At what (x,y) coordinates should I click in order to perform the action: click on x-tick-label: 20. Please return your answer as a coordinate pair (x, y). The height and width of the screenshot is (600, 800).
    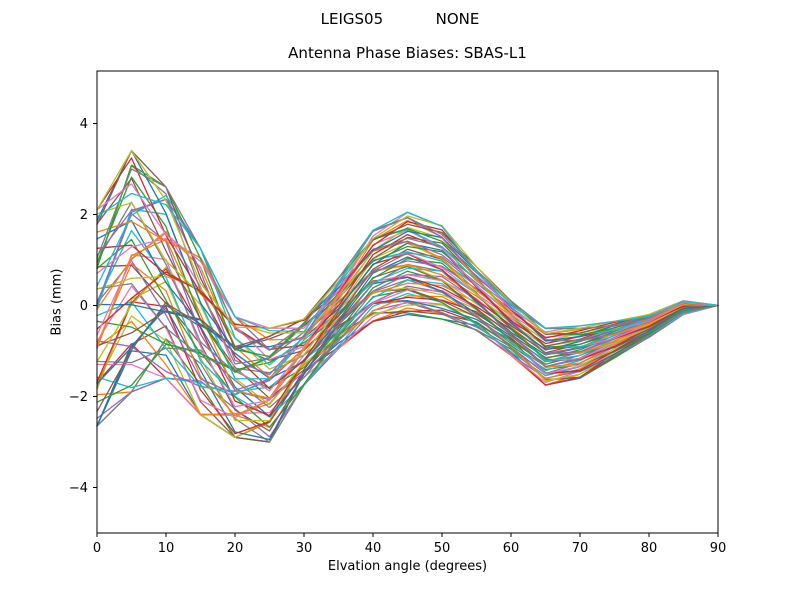
    Looking at the image, I should click on (235, 548).